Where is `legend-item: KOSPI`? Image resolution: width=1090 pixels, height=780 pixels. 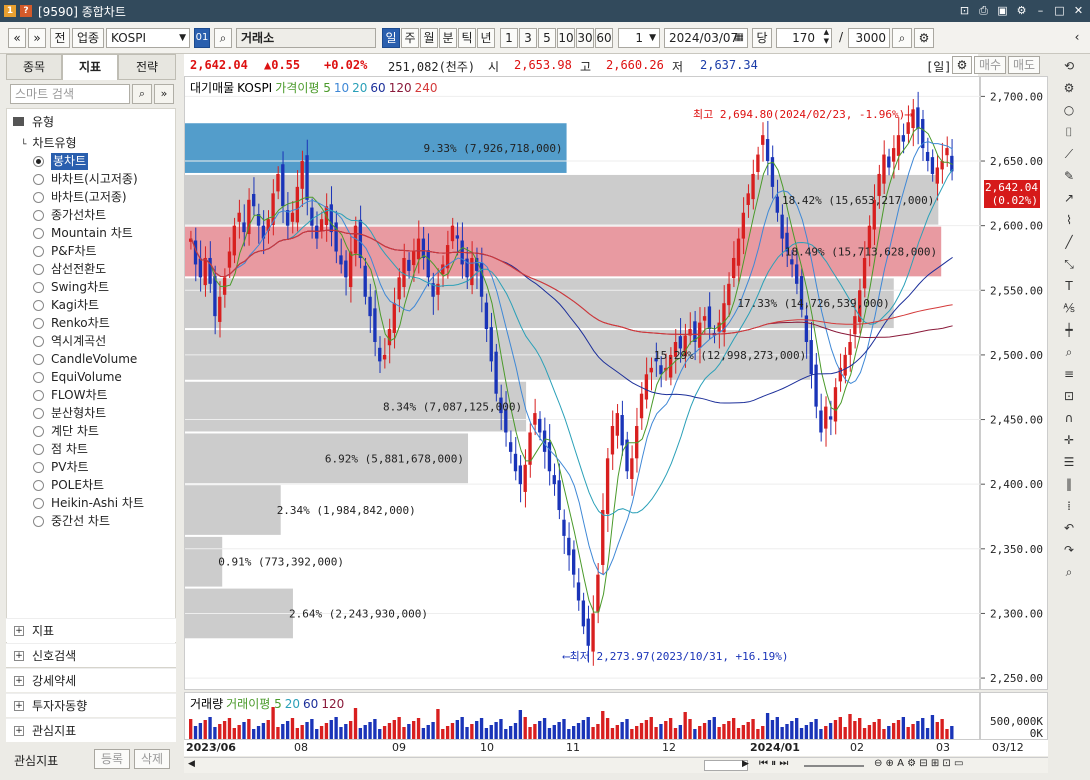 legend-item: KOSPI is located at coordinates (255, 88).